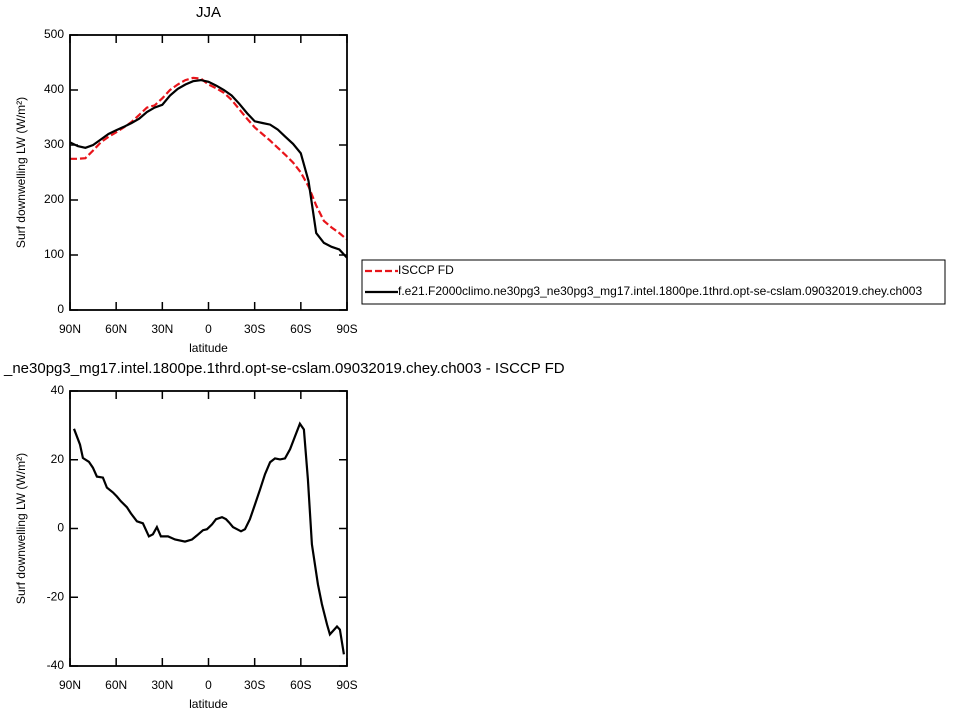  Describe the element at coordinates (208, 12) in the screenshot. I see `chart-title: JJA` at that location.